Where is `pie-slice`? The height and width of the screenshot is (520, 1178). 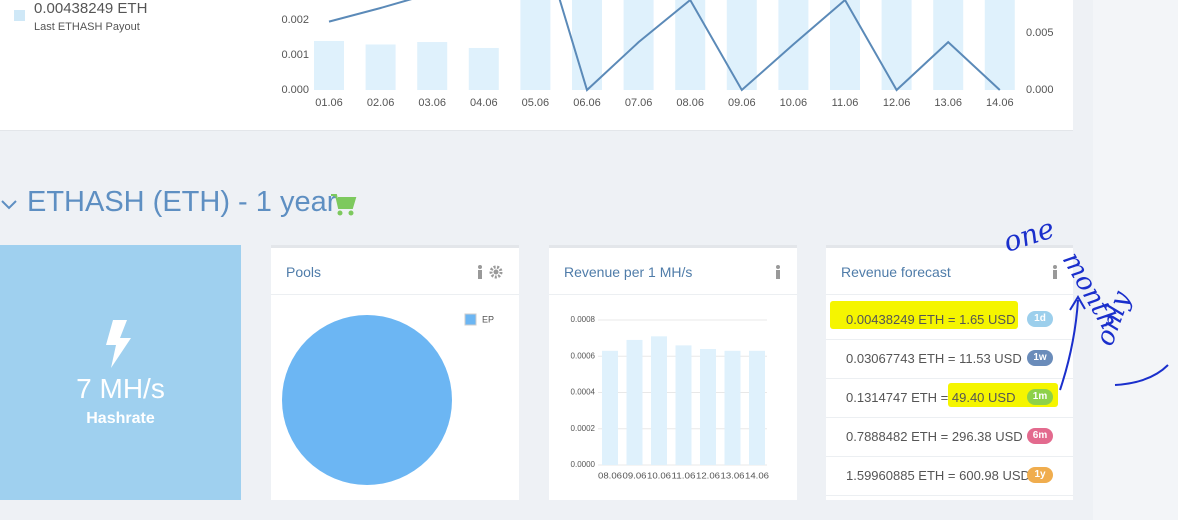 pie-slice is located at coordinates (367, 400).